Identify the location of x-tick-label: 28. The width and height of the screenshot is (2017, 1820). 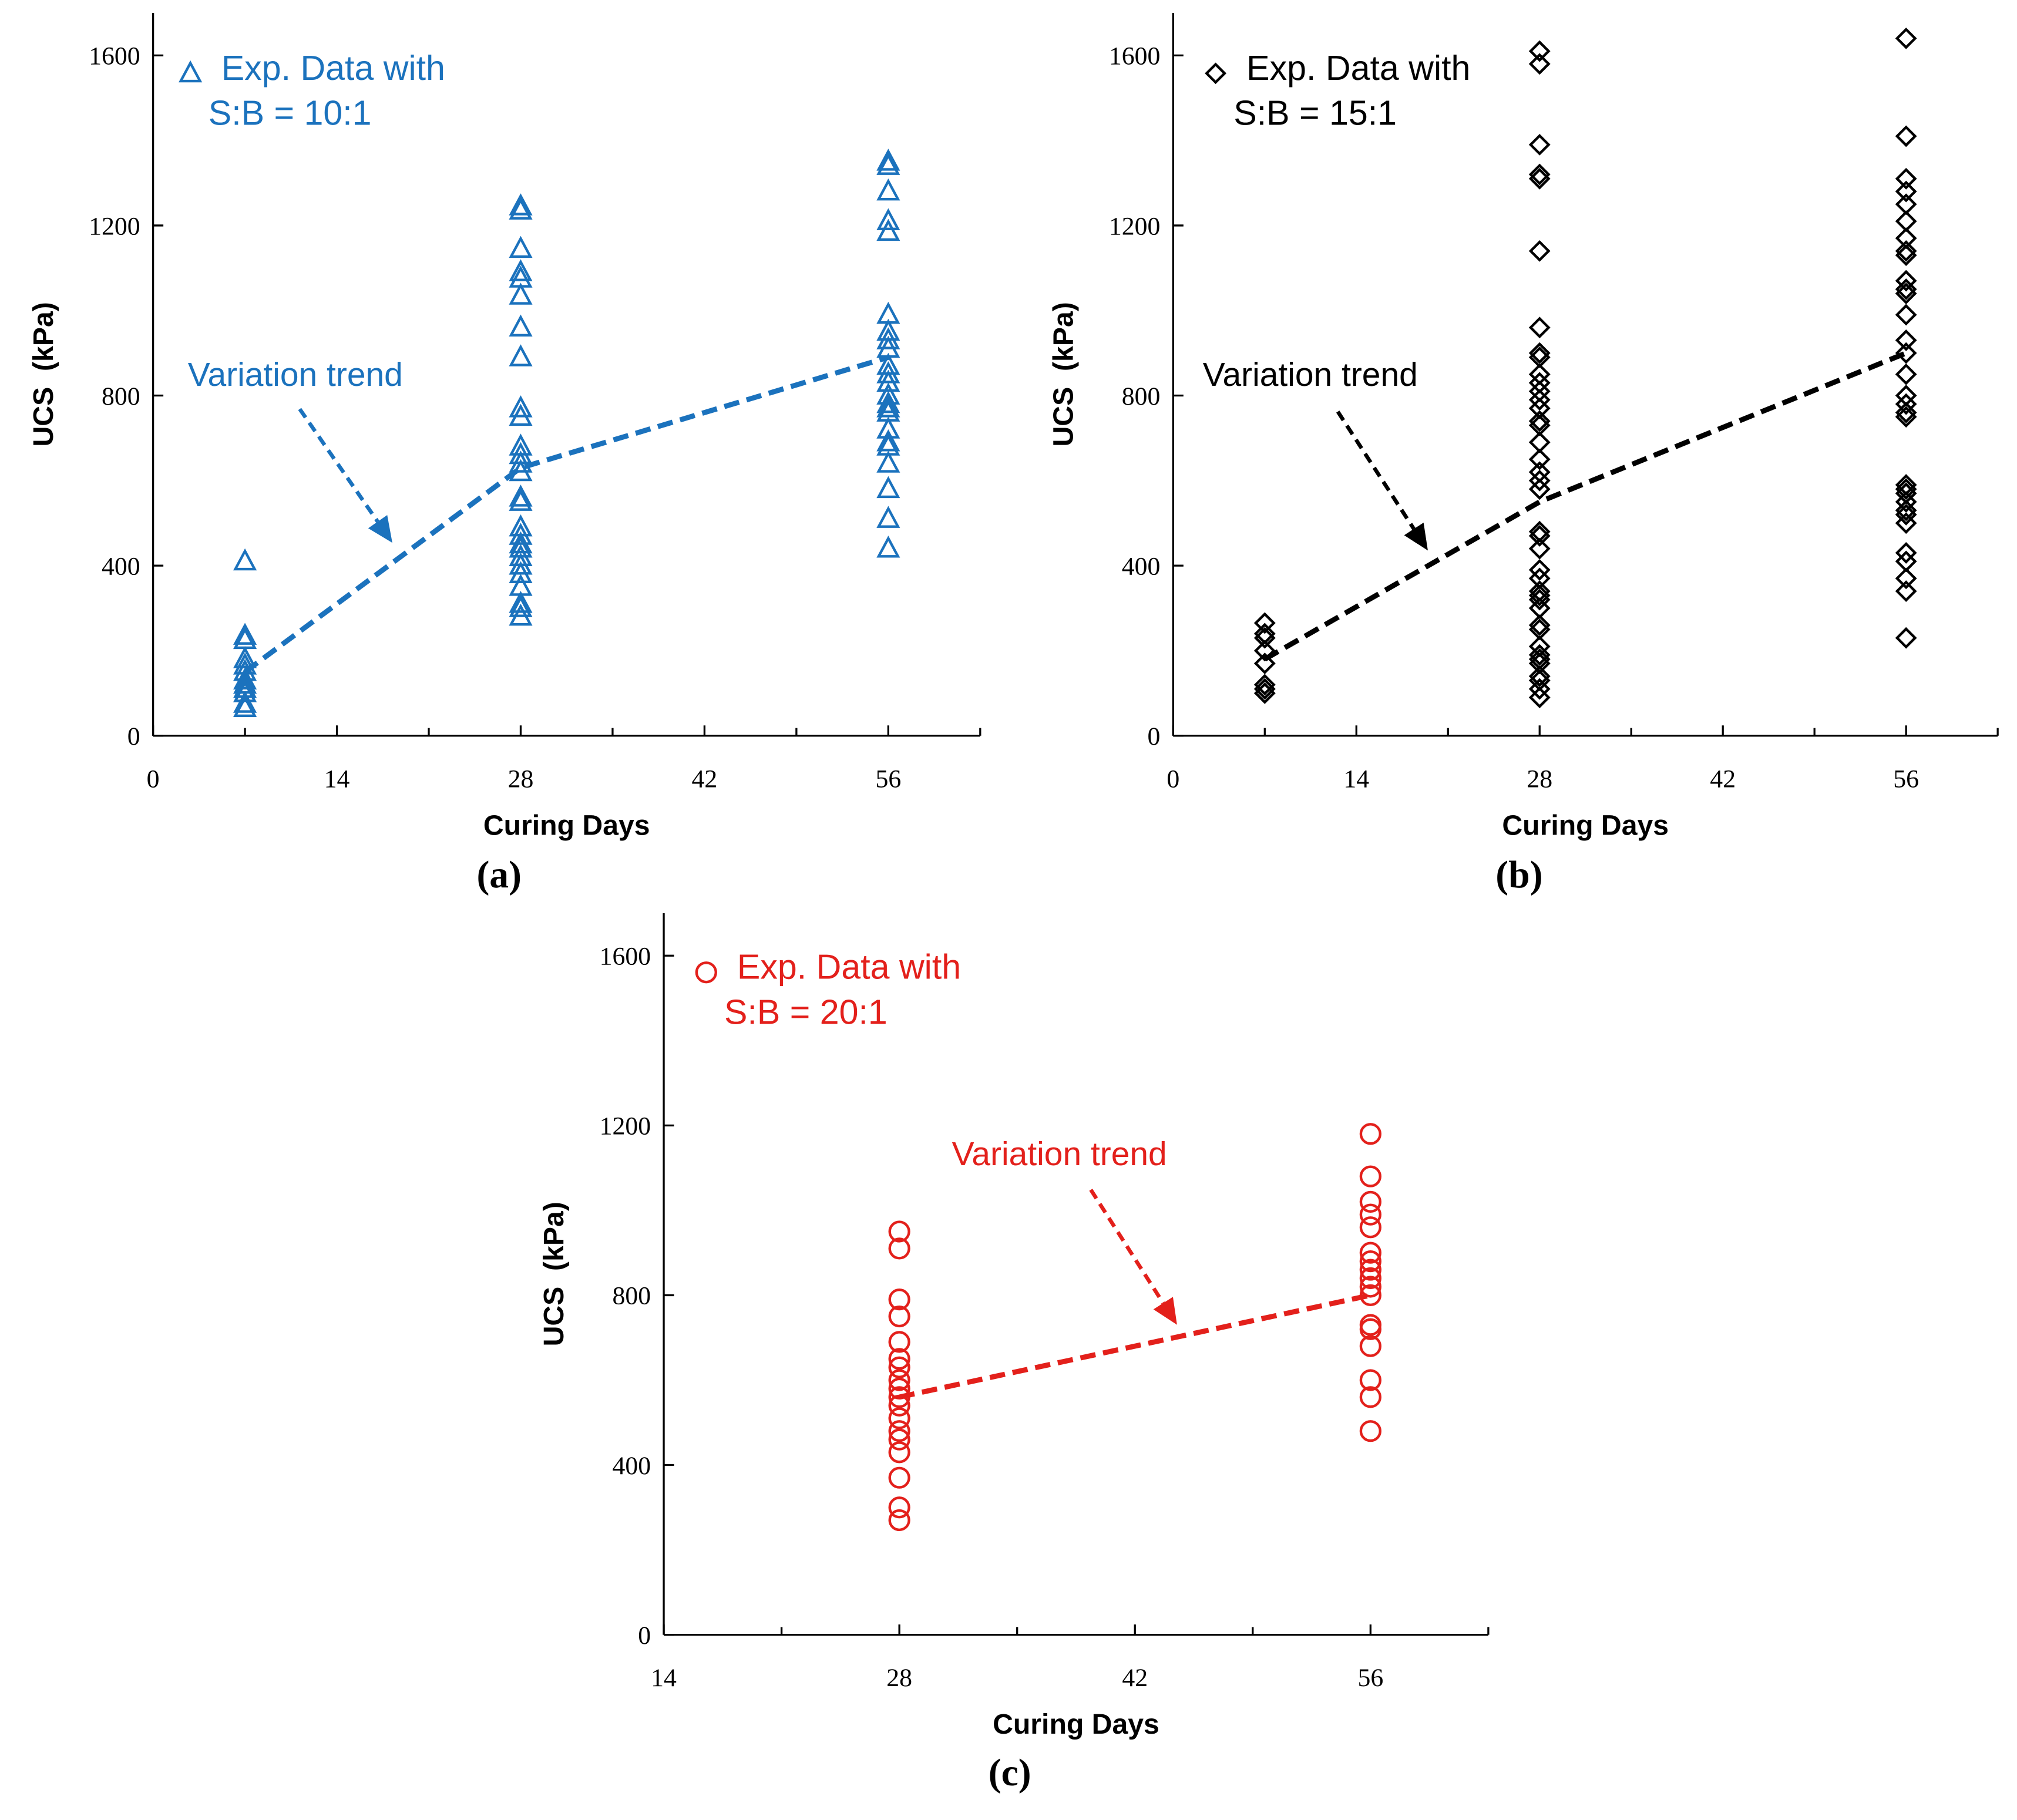
(521, 779).